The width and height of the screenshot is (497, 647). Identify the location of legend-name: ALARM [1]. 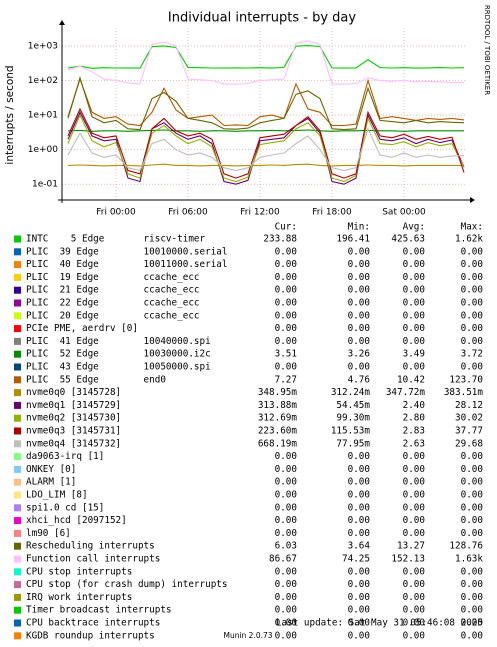
(51, 482).